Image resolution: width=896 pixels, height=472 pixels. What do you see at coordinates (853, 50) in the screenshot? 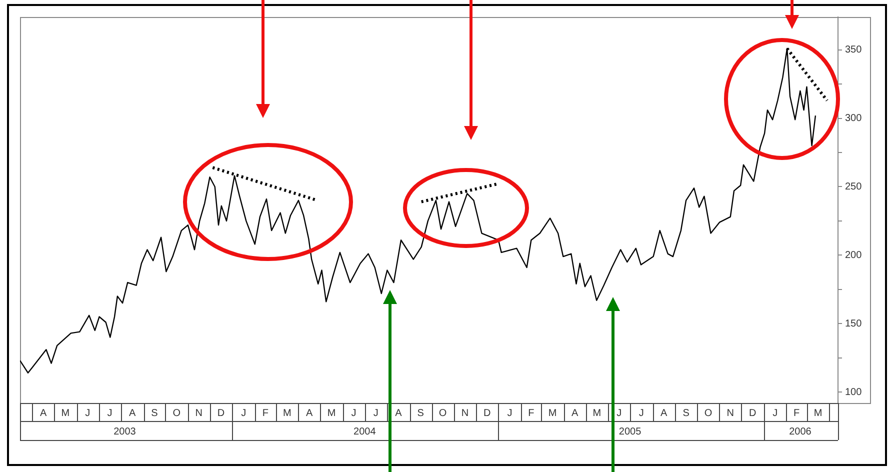
I see `y-tick-label: 350` at bounding box center [853, 50].